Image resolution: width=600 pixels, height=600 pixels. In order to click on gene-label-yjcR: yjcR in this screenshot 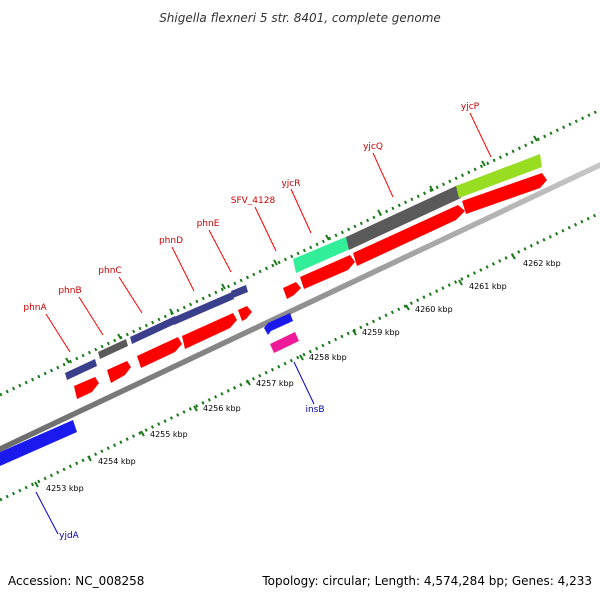, I will do `click(290, 184)`.